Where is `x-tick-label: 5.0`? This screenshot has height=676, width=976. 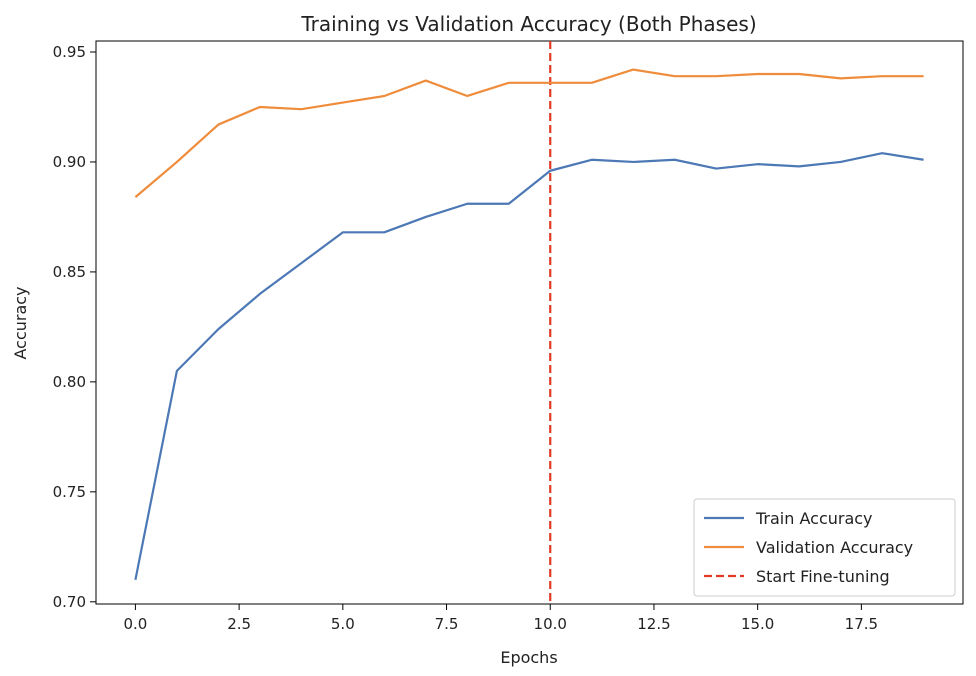 x-tick-label: 5.0 is located at coordinates (343, 624).